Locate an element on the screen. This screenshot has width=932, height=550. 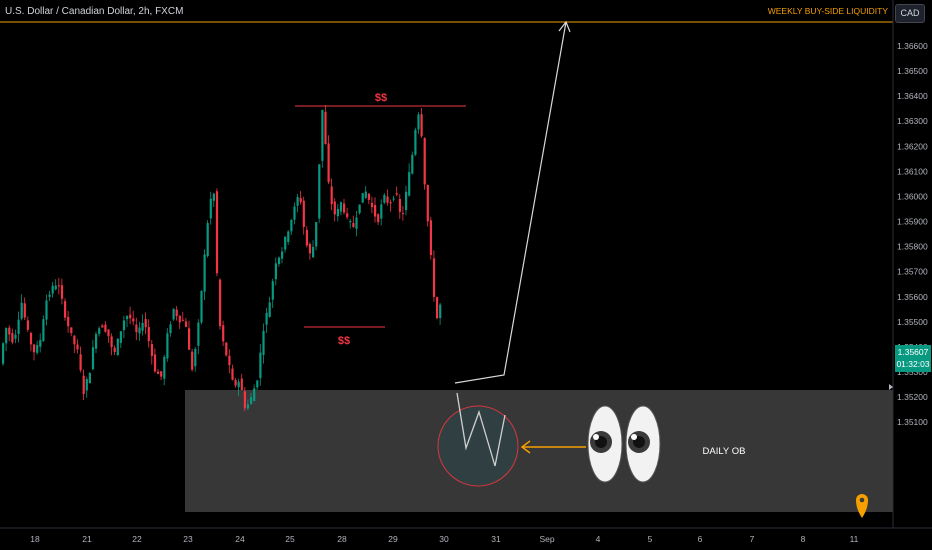
time-tick-label: 11 is located at coordinates (854, 539).